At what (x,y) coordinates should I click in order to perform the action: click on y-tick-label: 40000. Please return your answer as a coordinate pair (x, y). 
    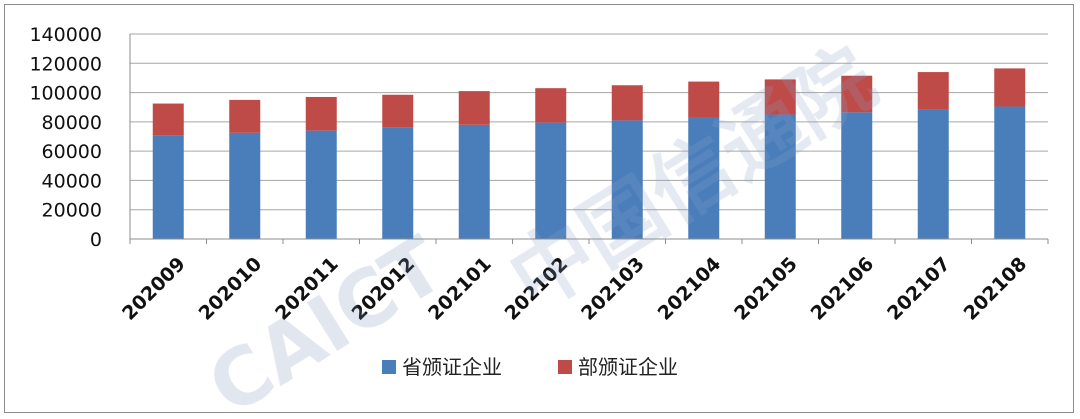
    Looking at the image, I should click on (72, 181).